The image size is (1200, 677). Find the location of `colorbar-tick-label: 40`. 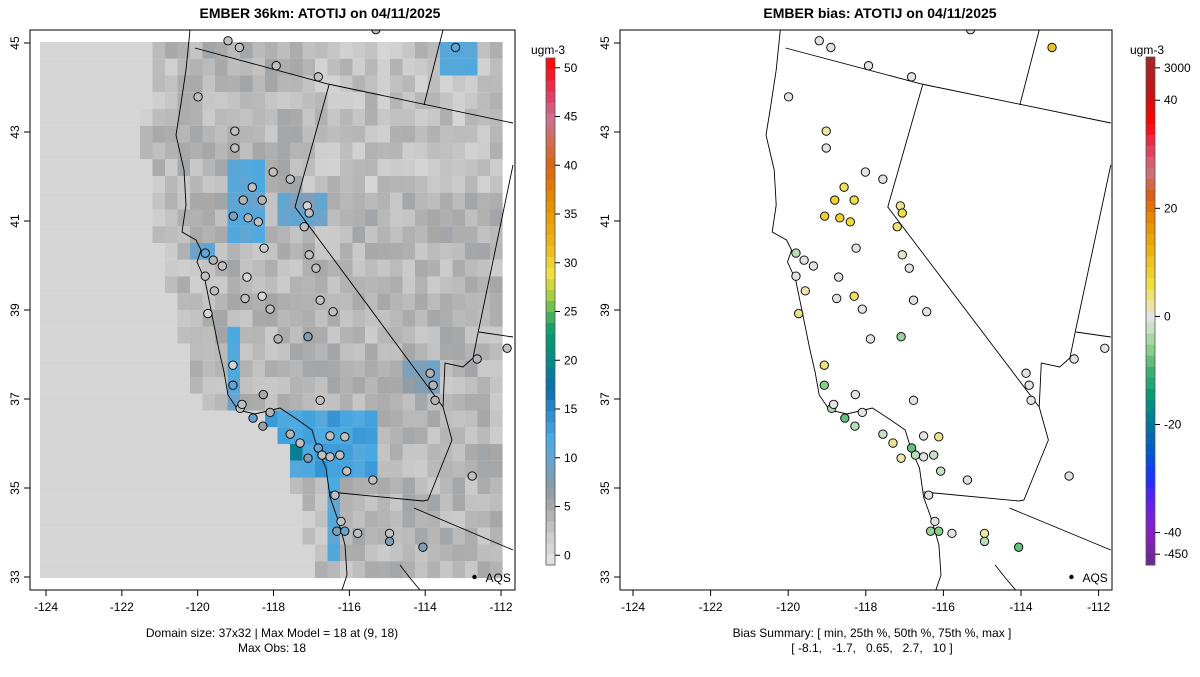

colorbar-tick-label: 40 is located at coordinates (1171, 100).